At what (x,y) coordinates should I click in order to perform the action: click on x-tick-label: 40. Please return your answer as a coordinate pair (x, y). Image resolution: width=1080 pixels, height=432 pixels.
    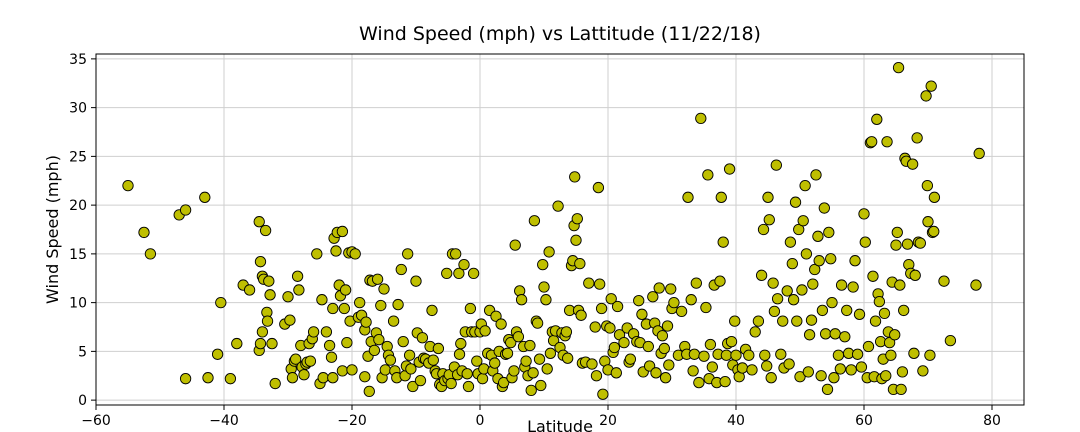
    Looking at the image, I should click on (736, 421).